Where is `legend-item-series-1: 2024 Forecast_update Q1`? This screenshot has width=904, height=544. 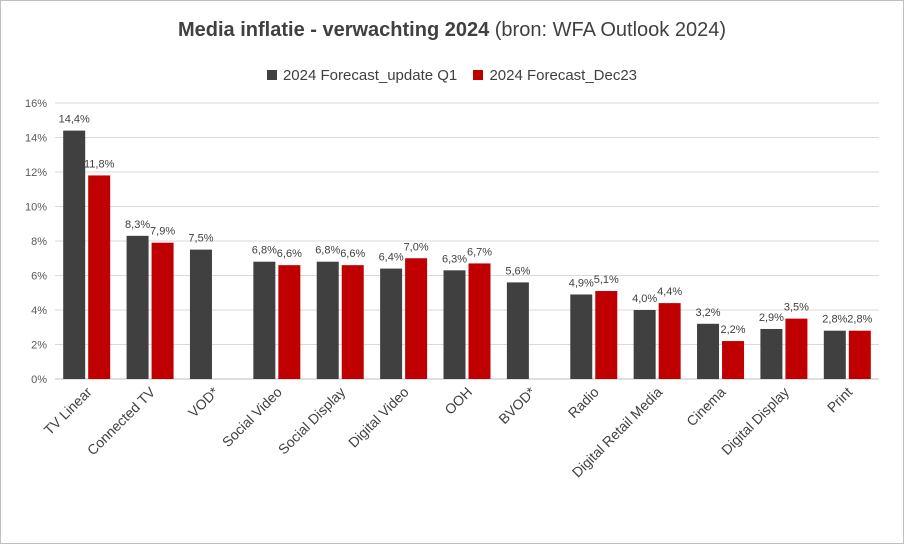 legend-item-series-1: 2024 Forecast_update Q1 is located at coordinates (362, 75).